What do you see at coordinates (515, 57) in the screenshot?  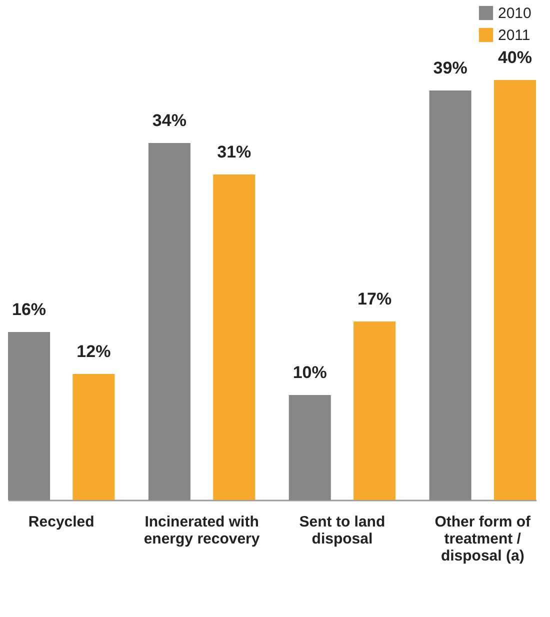 I see `data-label: 40%` at bounding box center [515, 57].